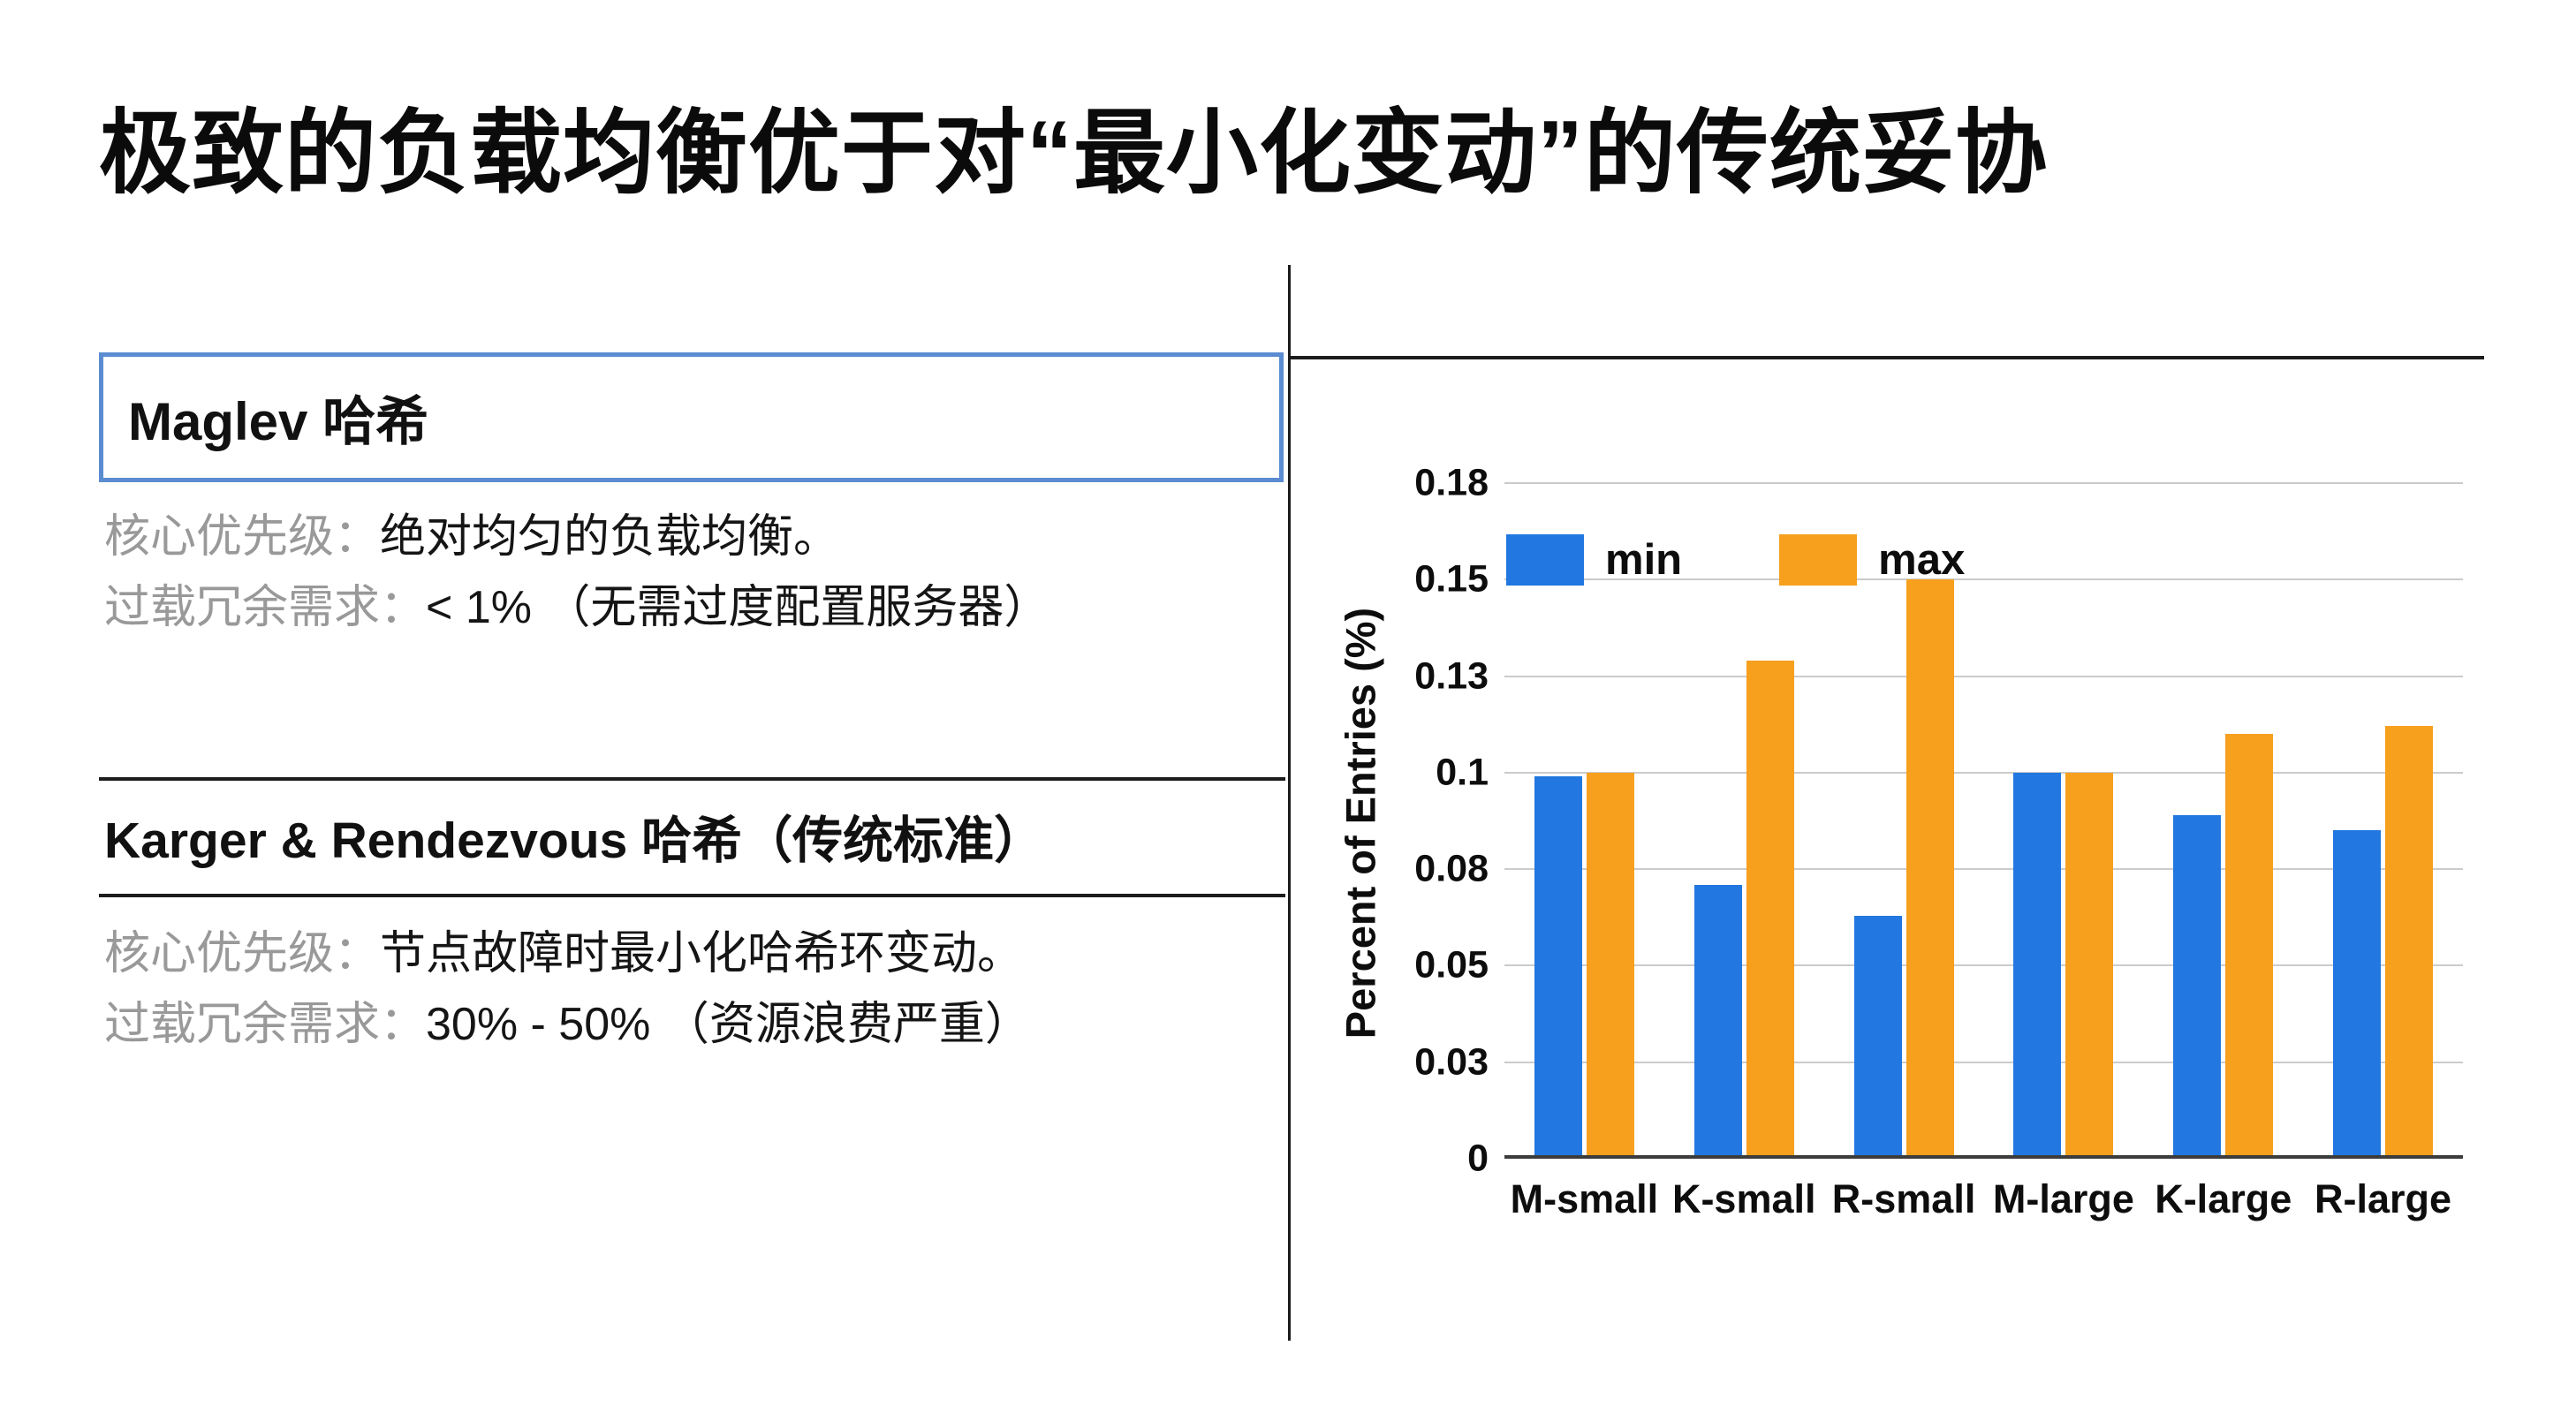 The width and height of the screenshot is (2576, 1406). I want to click on overhead-value: 30% - 50% （资源浪费严重）, so click(728, 1024).